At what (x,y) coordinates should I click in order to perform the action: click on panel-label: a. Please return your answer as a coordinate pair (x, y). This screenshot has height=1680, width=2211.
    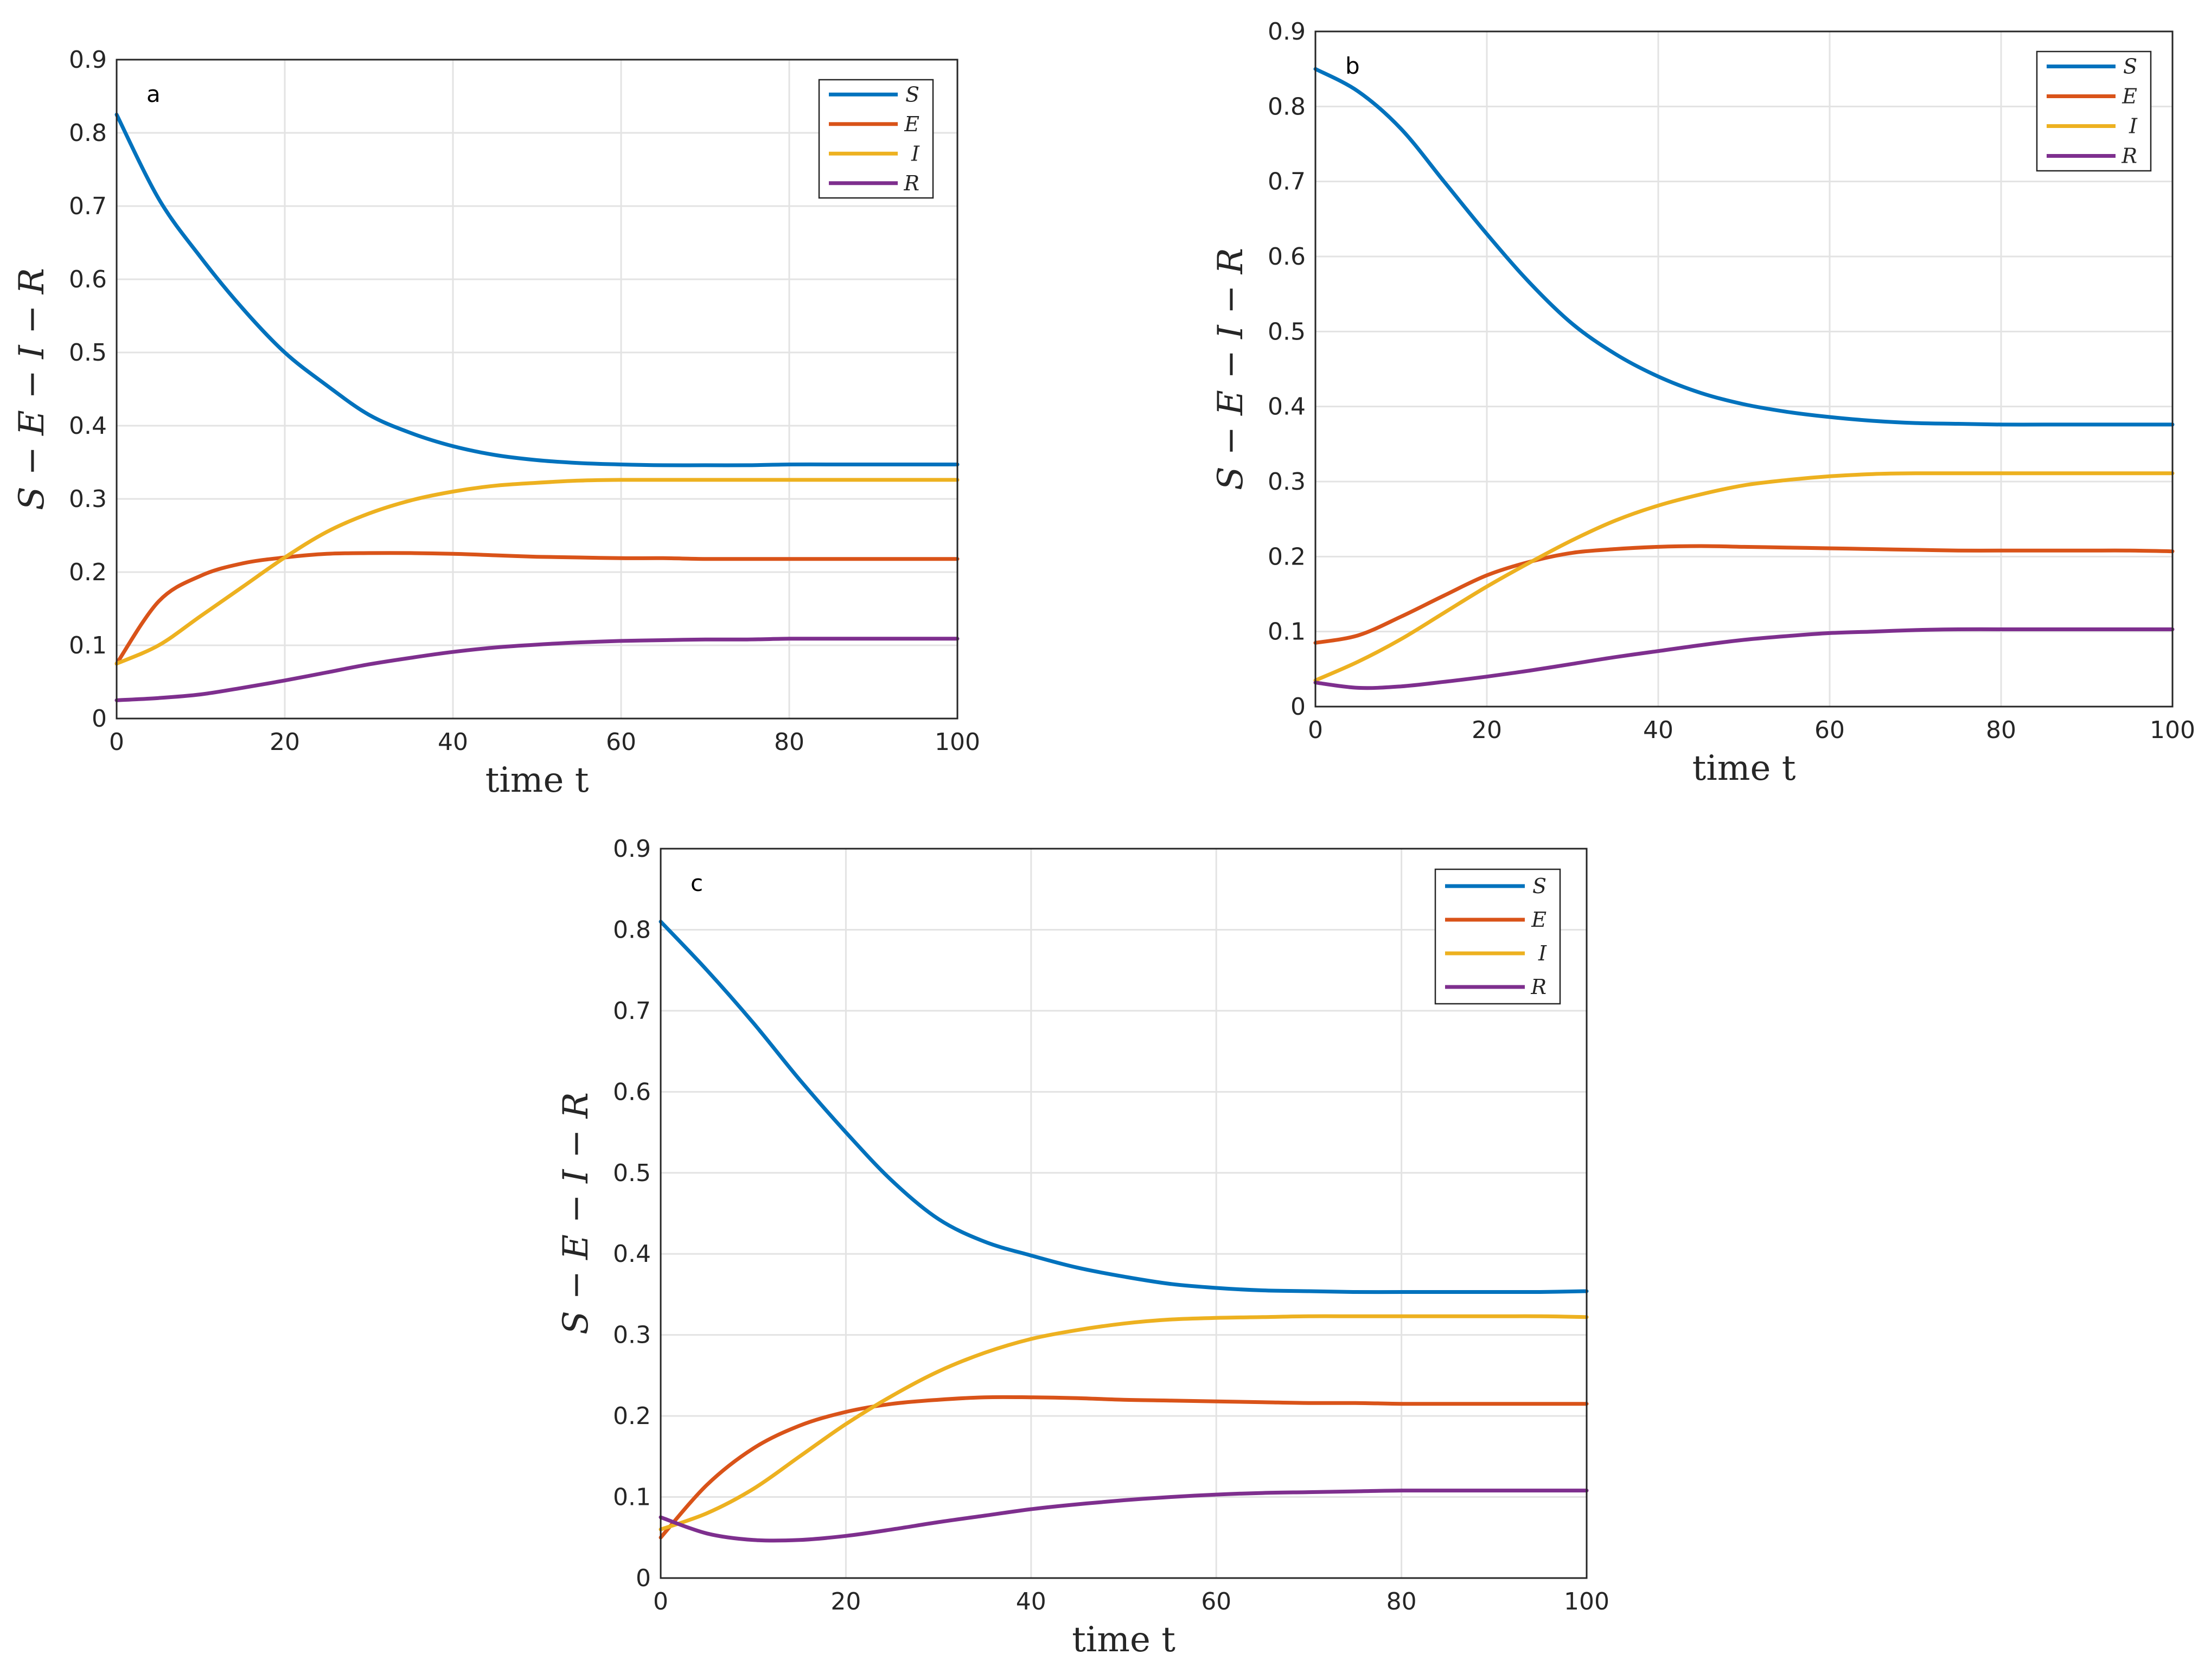
    Looking at the image, I should click on (153, 94).